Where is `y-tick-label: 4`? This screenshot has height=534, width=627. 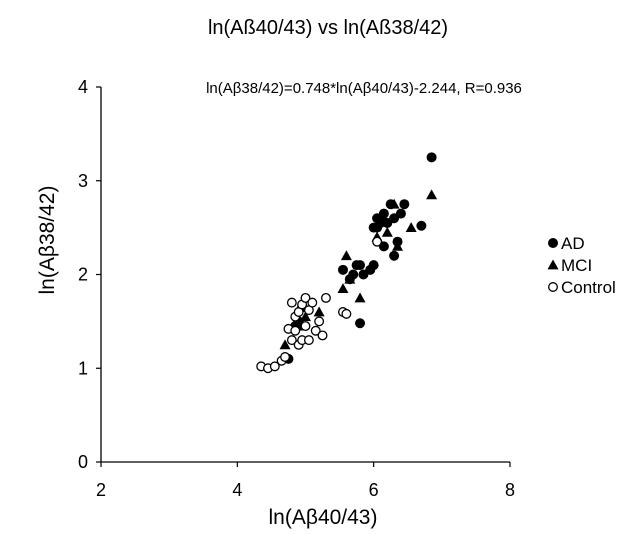
y-tick-label: 4 is located at coordinates (83, 87).